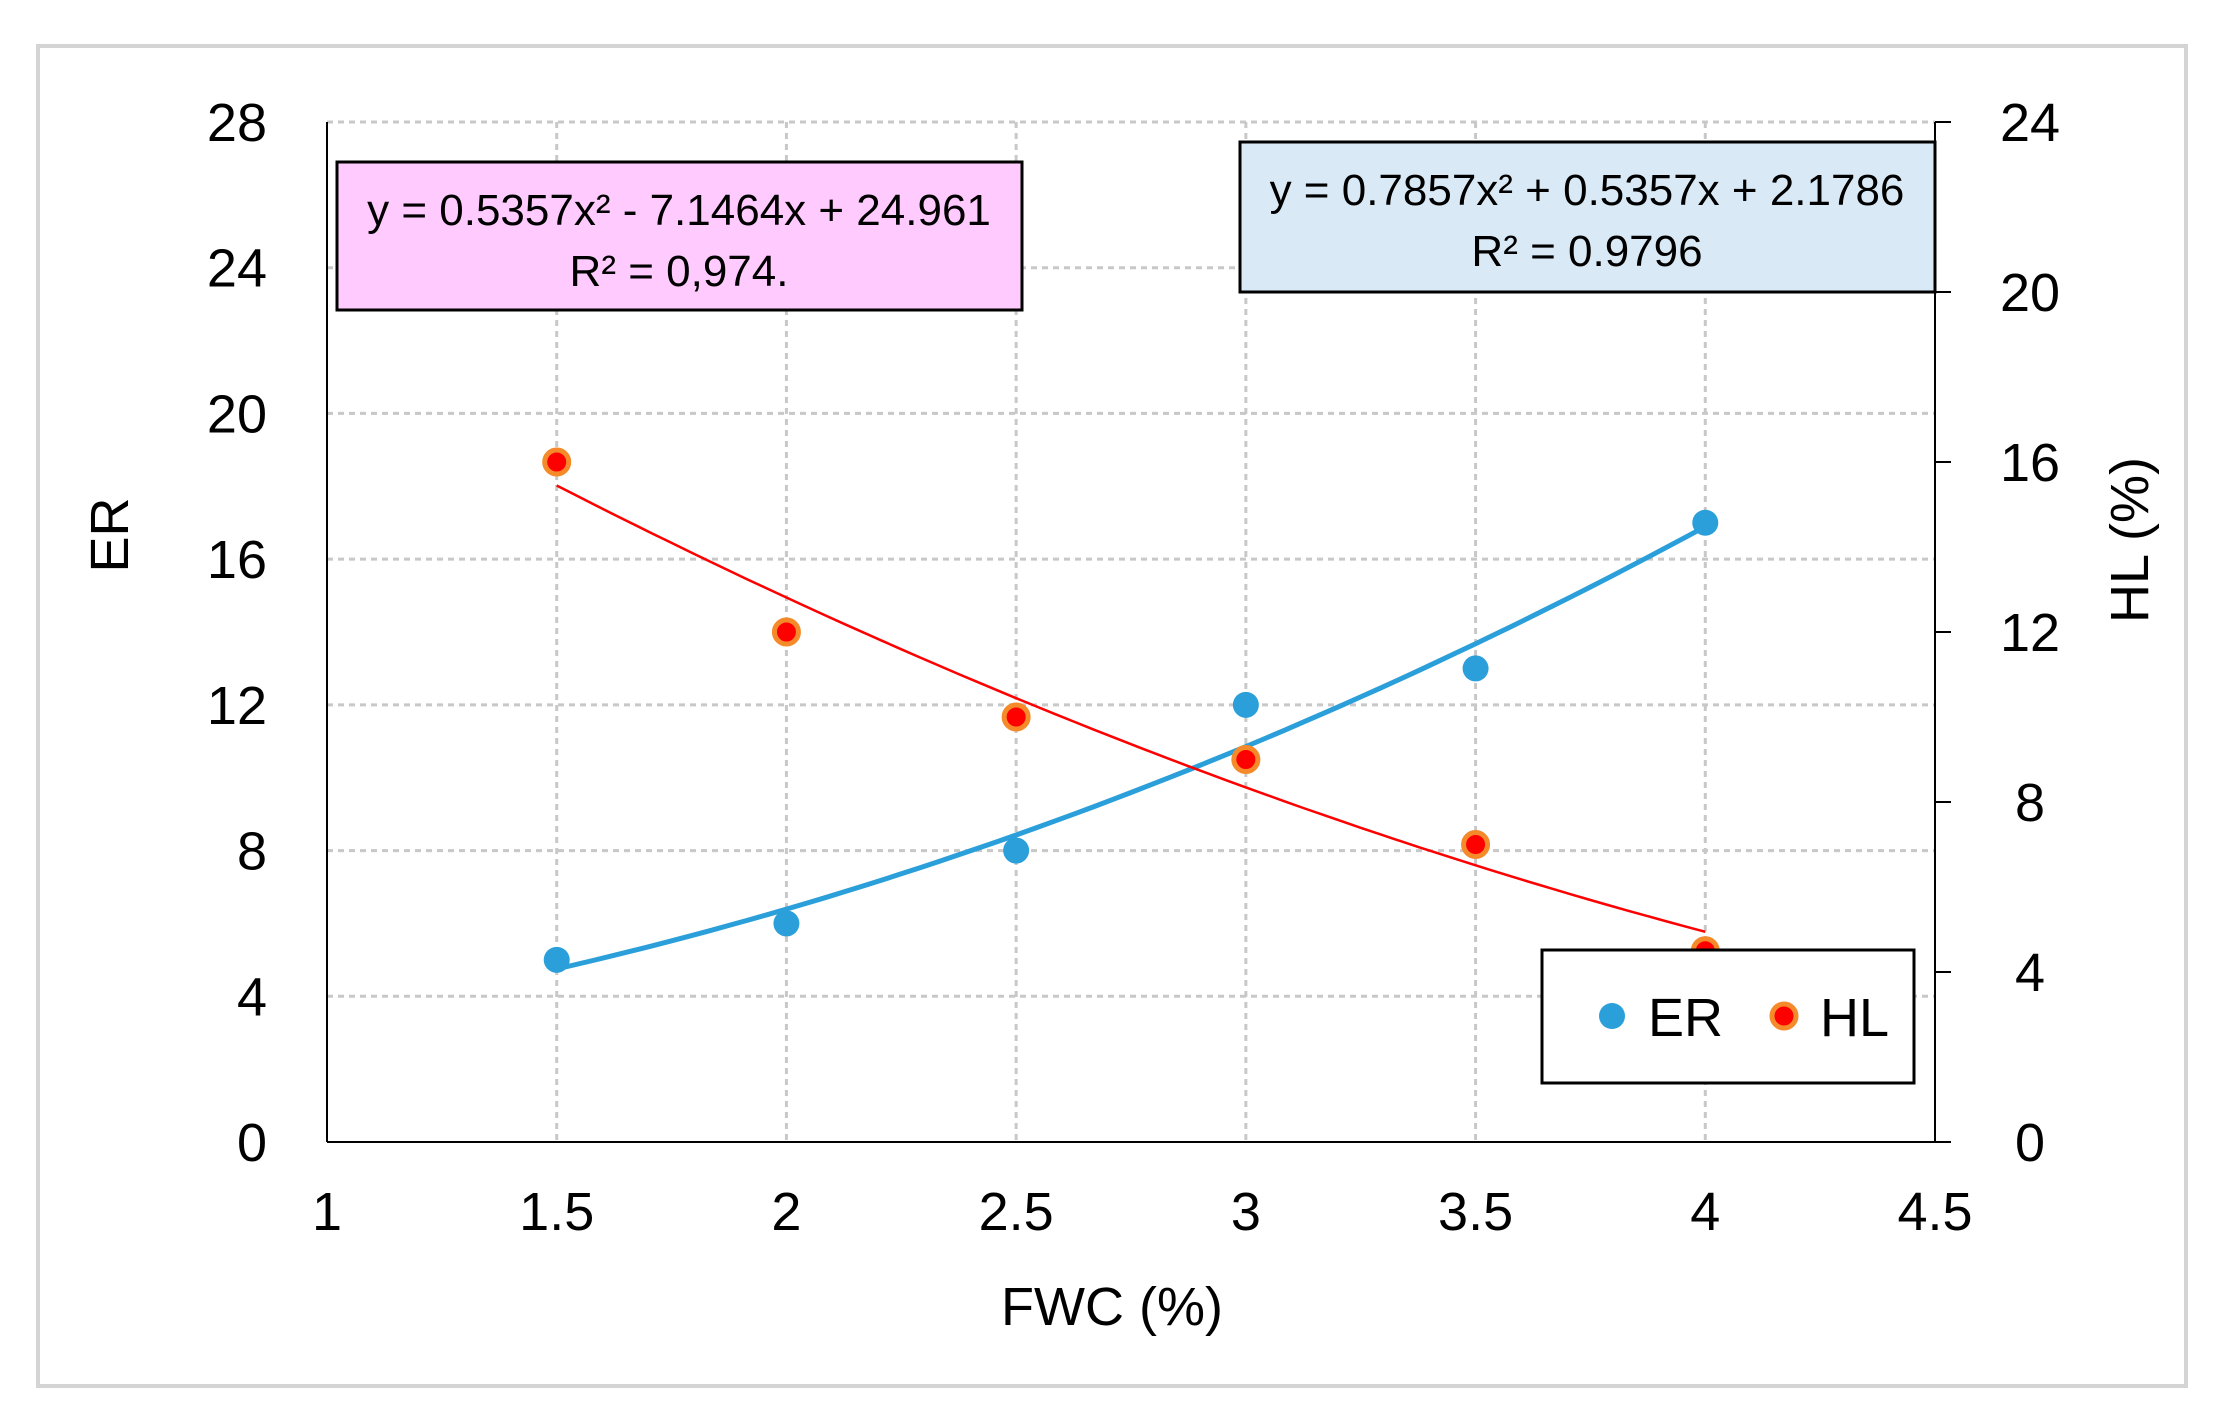 This screenshot has height=1408, width=2225. I want to click on x-tick-label: 4, so click(1705, 1212).